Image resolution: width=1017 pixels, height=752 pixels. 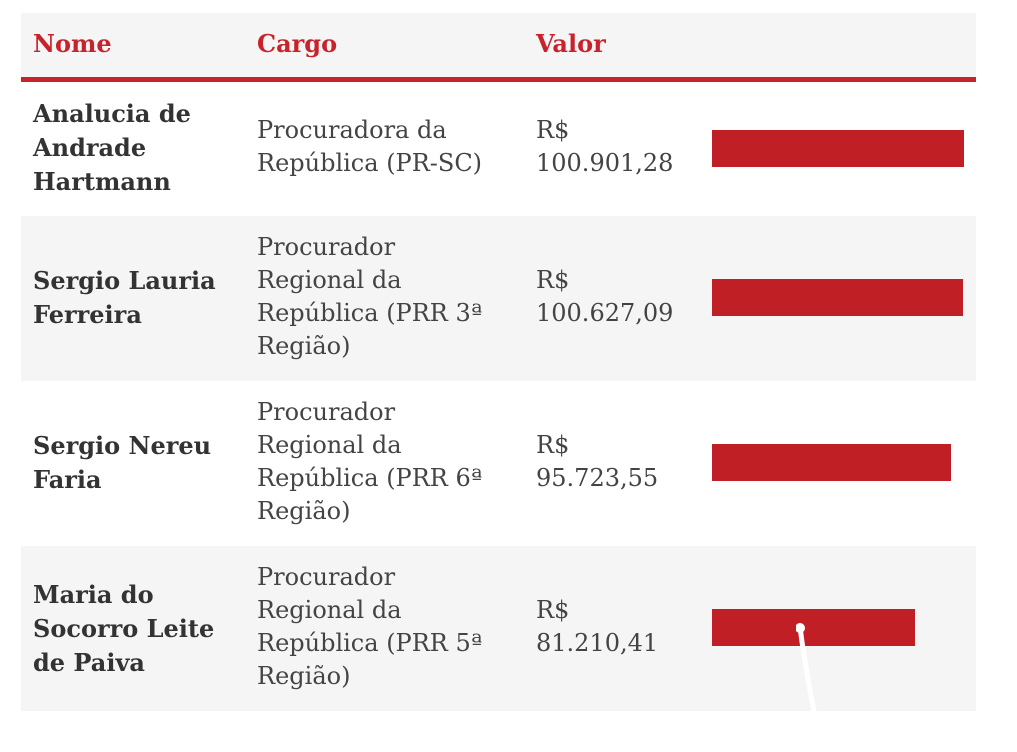 I want to click on name-cell: Sergio Lauria Ferreira, so click(x=135, y=298).